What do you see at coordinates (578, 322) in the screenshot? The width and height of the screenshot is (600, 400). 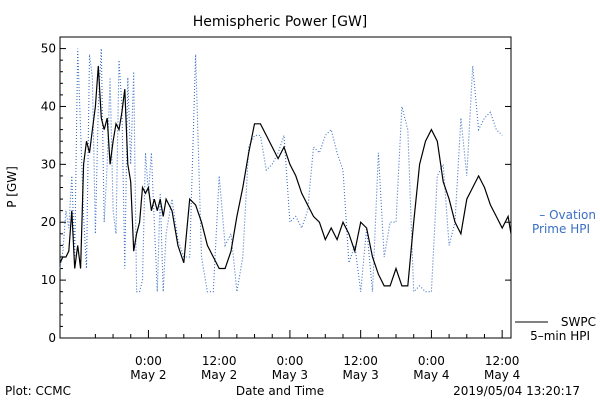 I see `legend-swpc-line1: SWPC` at bounding box center [578, 322].